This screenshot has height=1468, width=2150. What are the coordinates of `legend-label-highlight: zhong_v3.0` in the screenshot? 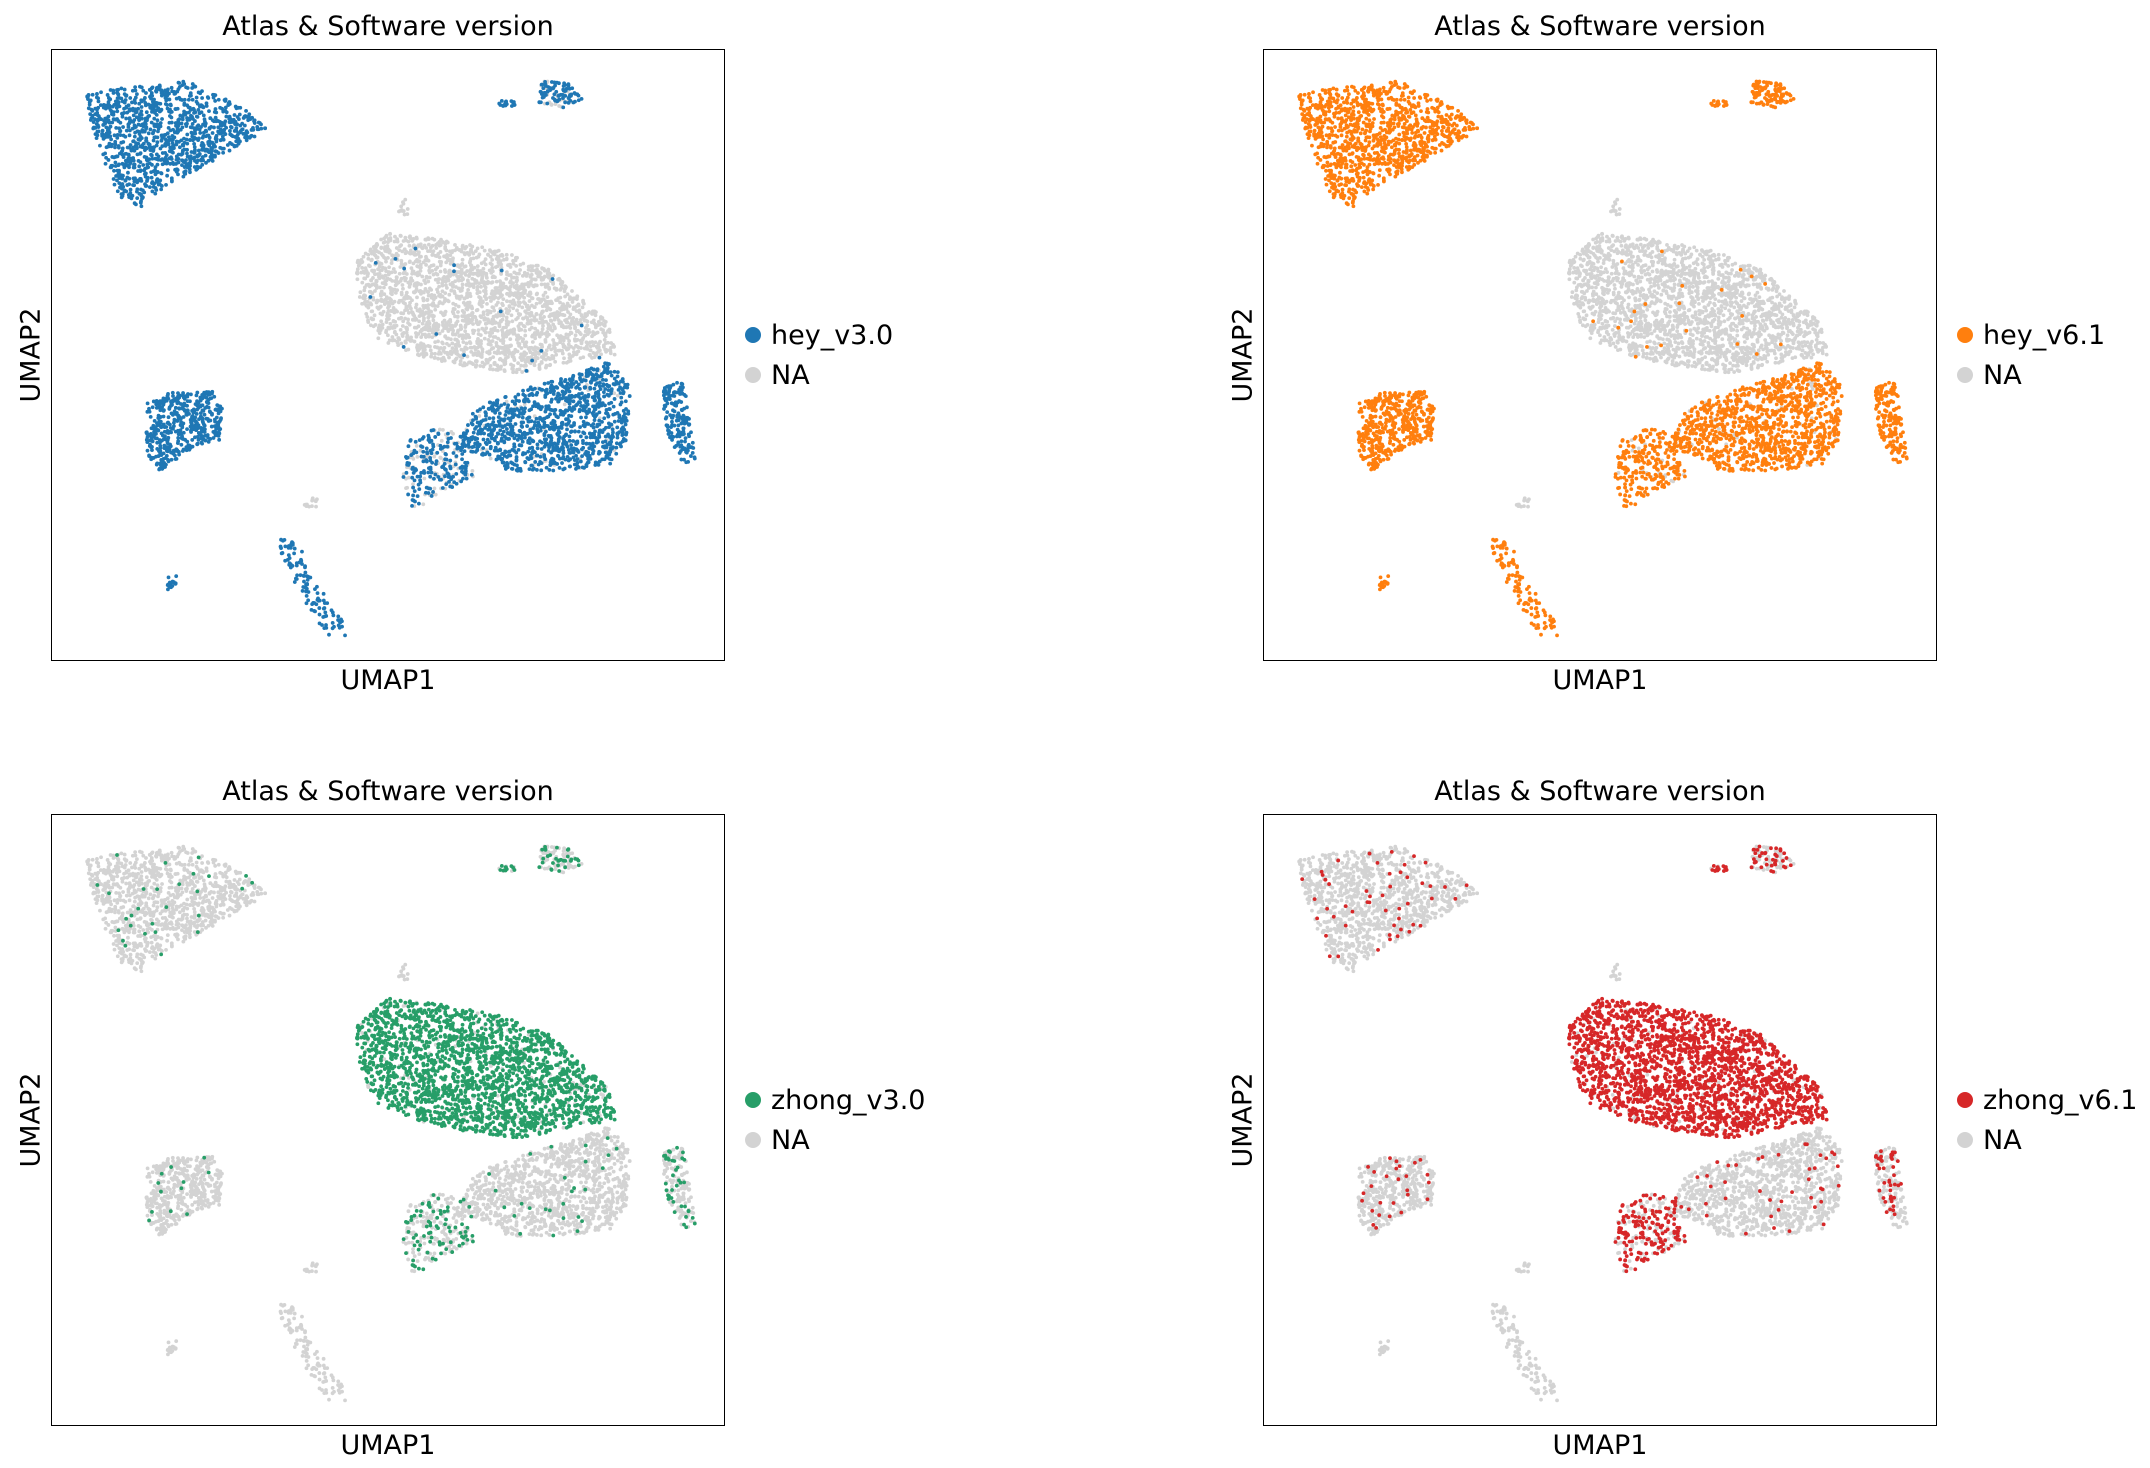 It's located at (848, 1100).